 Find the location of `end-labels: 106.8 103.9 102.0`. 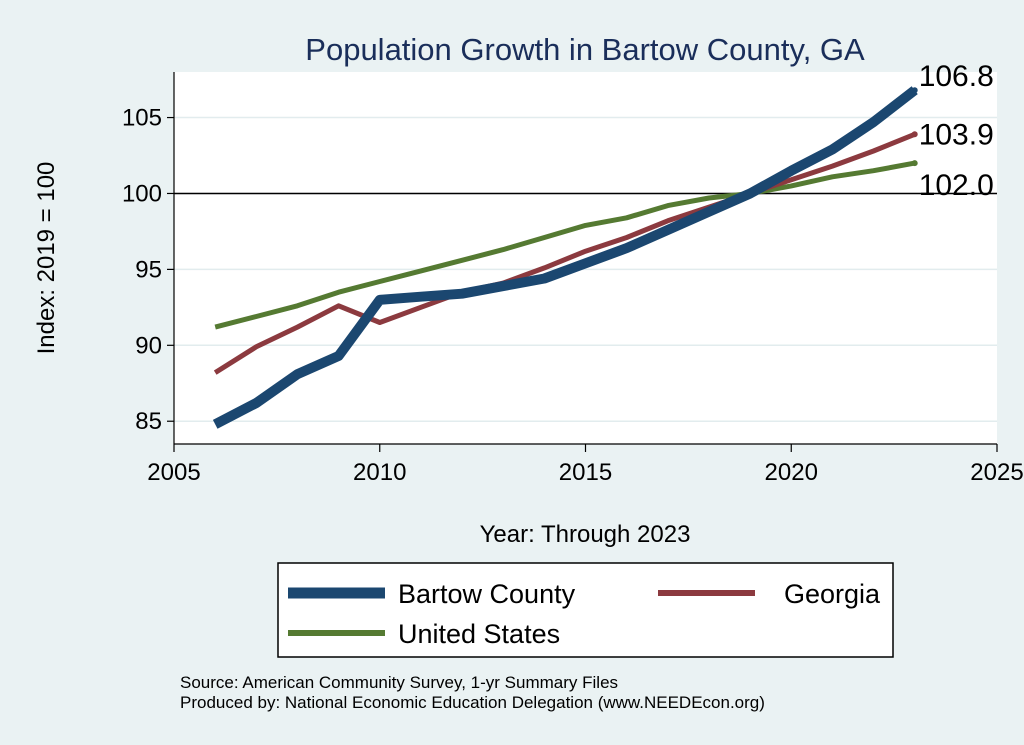

end-labels: 106.8 103.9 102.0 is located at coordinates (956, 131).